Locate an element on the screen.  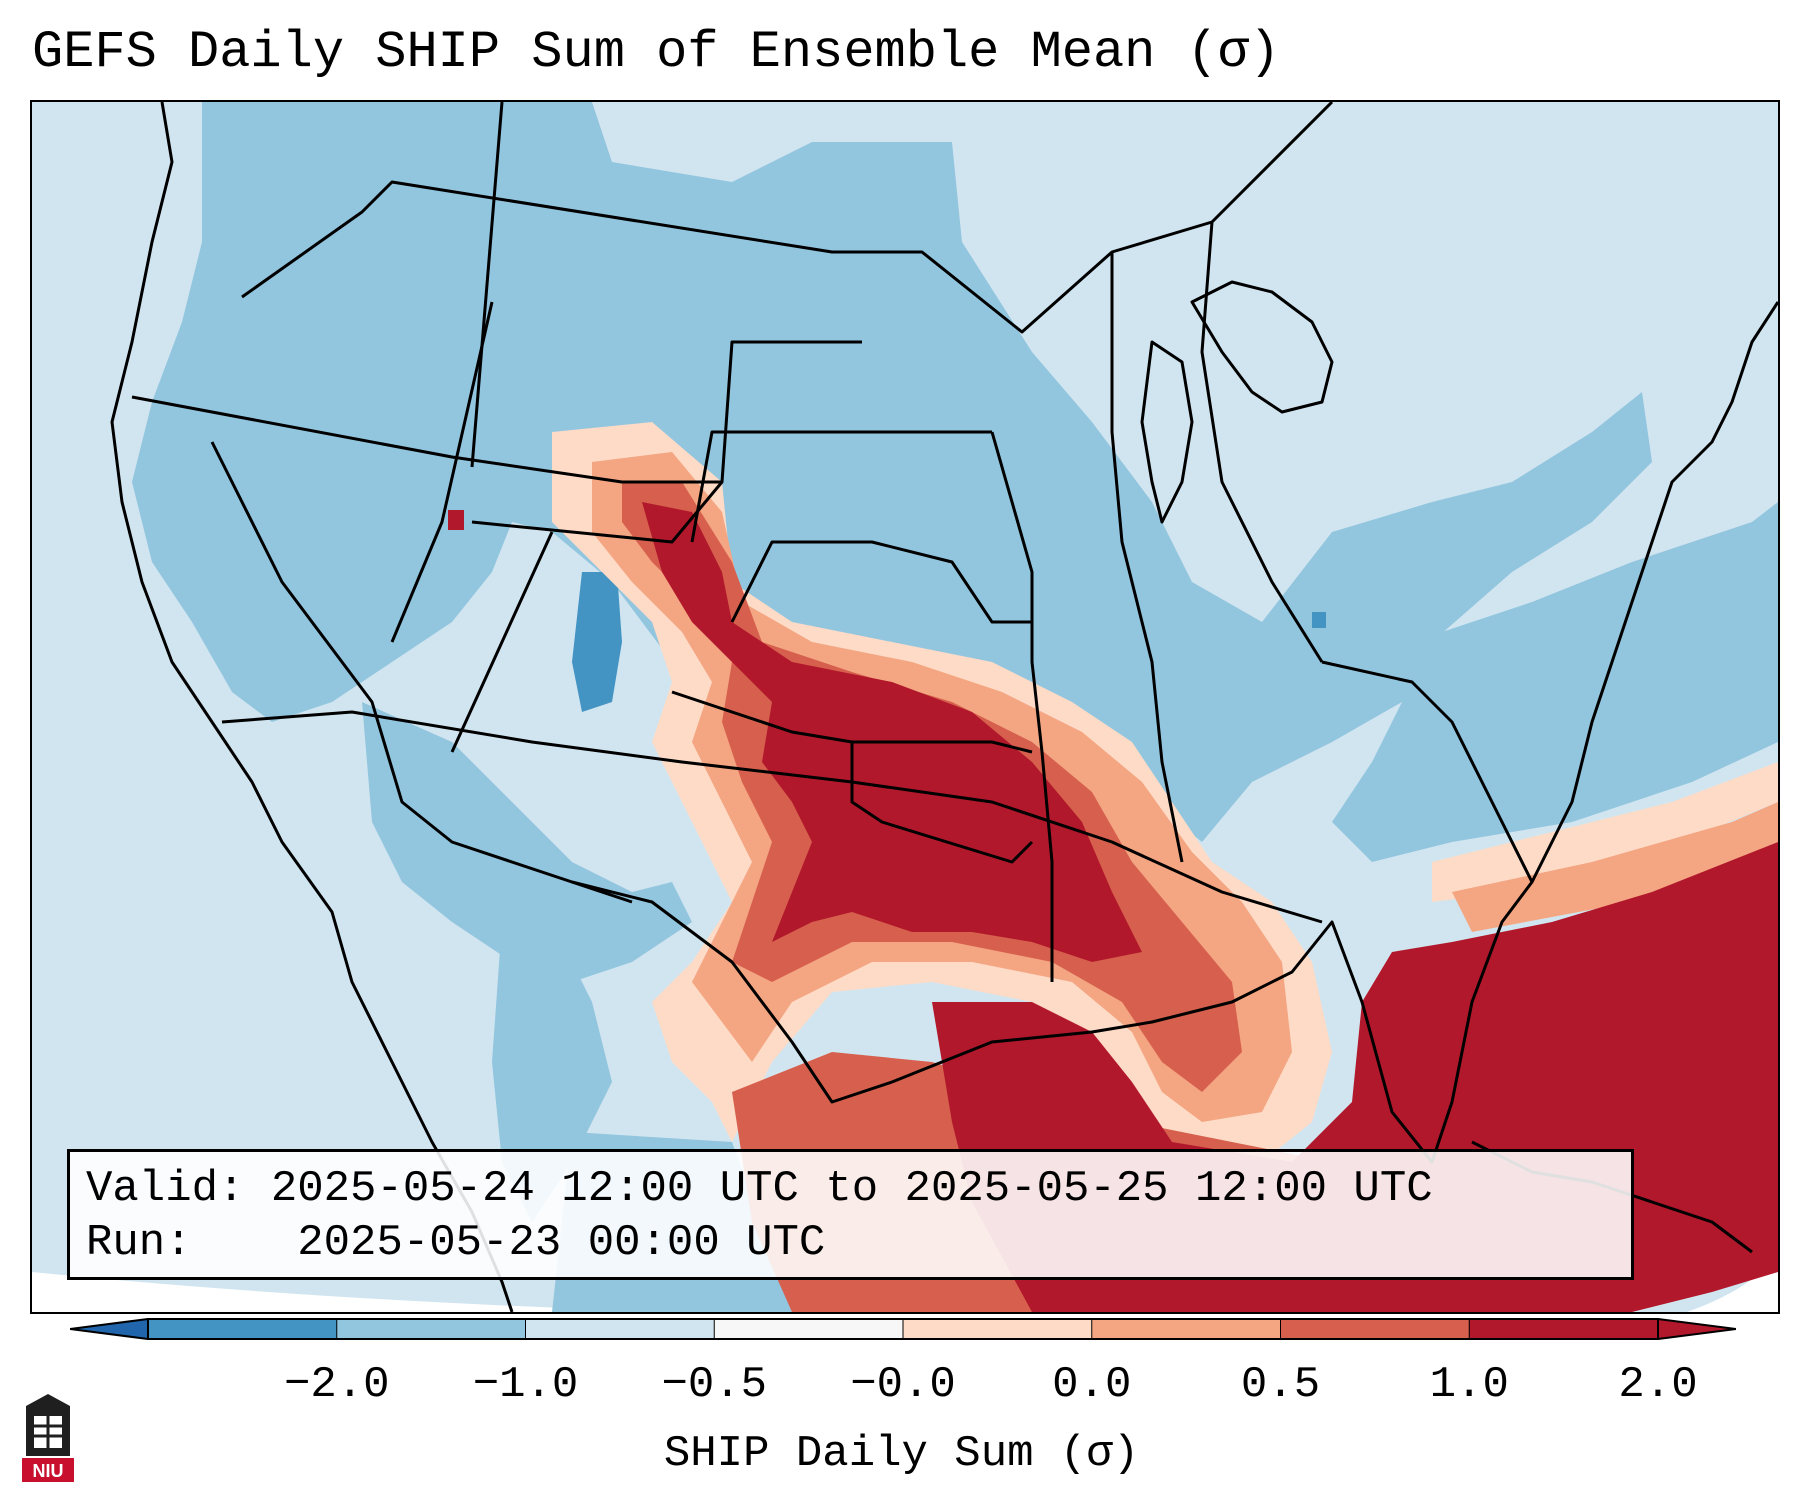
border-idaho-montana is located at coordinates (487, 285).